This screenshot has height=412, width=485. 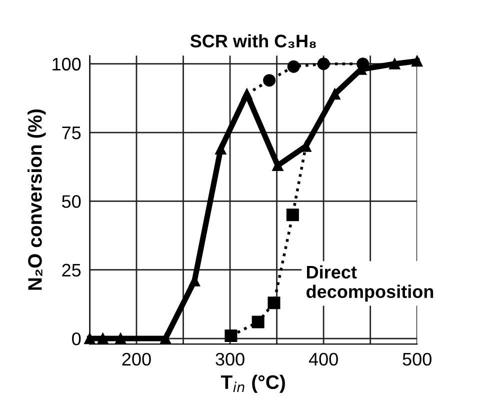 I want to click on x-tick-label: 500, so click(x=417, y=359).